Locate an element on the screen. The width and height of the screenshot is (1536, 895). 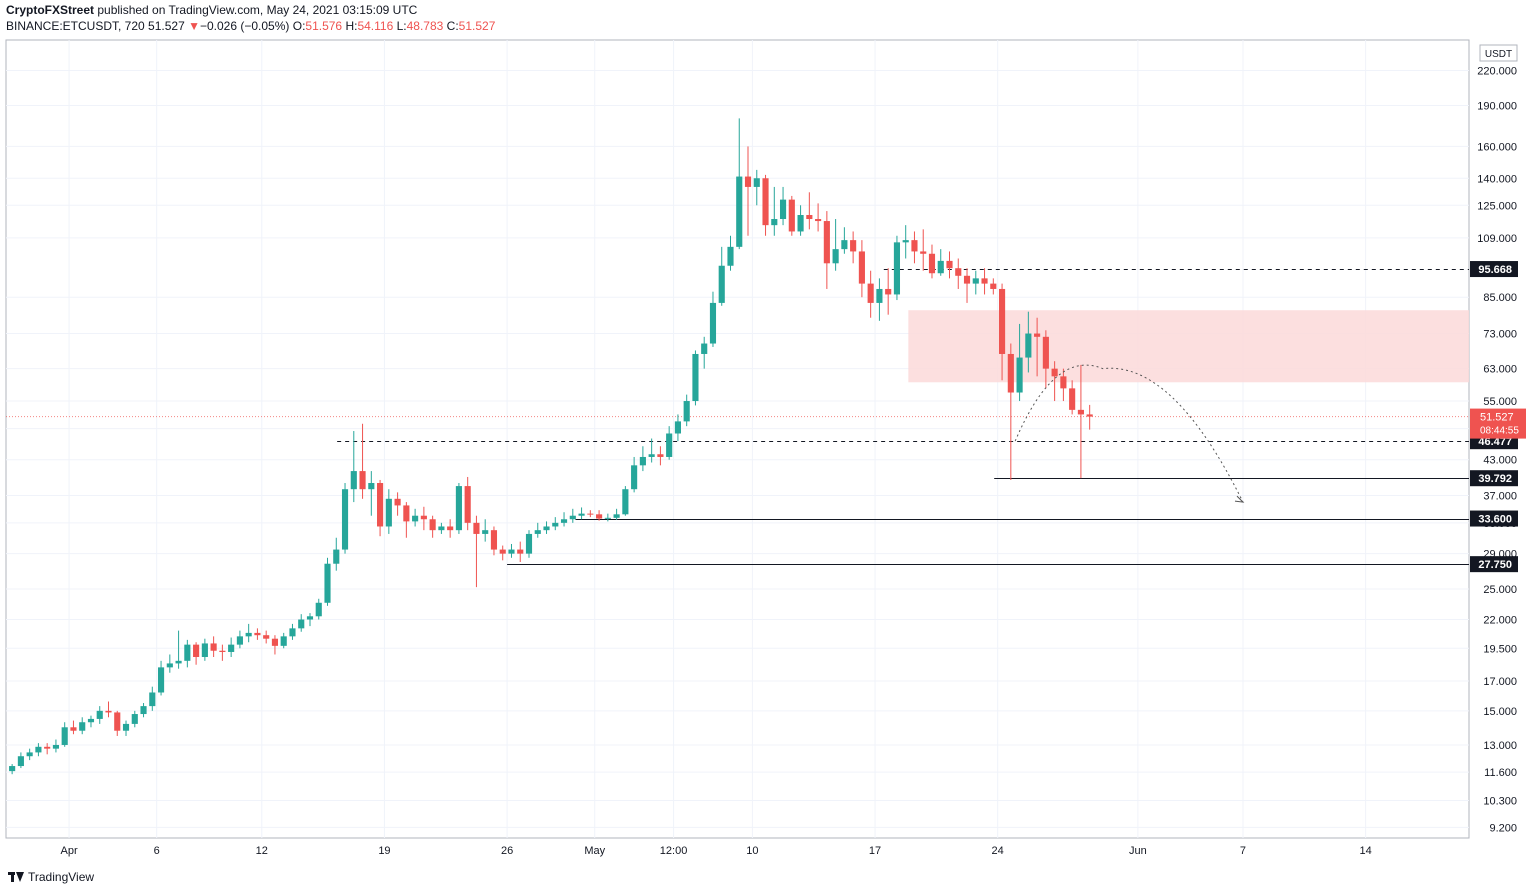
x-tick-label: 24 is located at coordinates (998, 851).